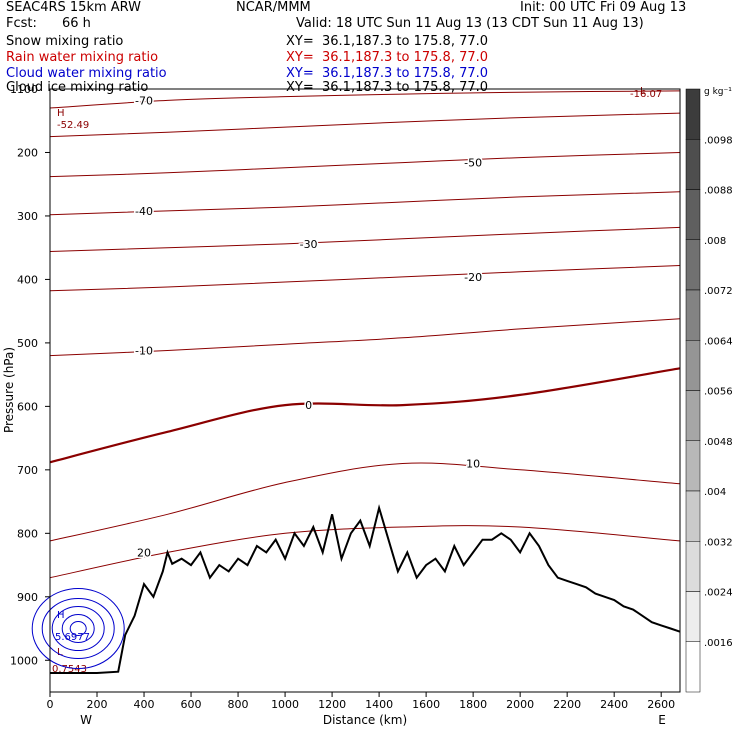  What do you see at coordinates (21, 23) in the screenshot?
I see `forecast-label: Fcst:` at bounding box center [21, 23].